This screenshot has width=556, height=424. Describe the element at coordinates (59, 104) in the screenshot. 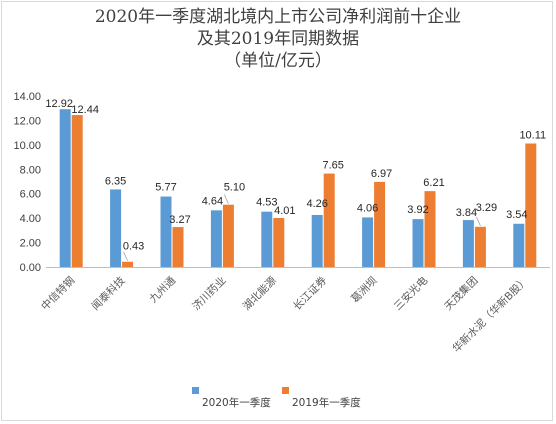

I see `data-label: 12.92` at that location.